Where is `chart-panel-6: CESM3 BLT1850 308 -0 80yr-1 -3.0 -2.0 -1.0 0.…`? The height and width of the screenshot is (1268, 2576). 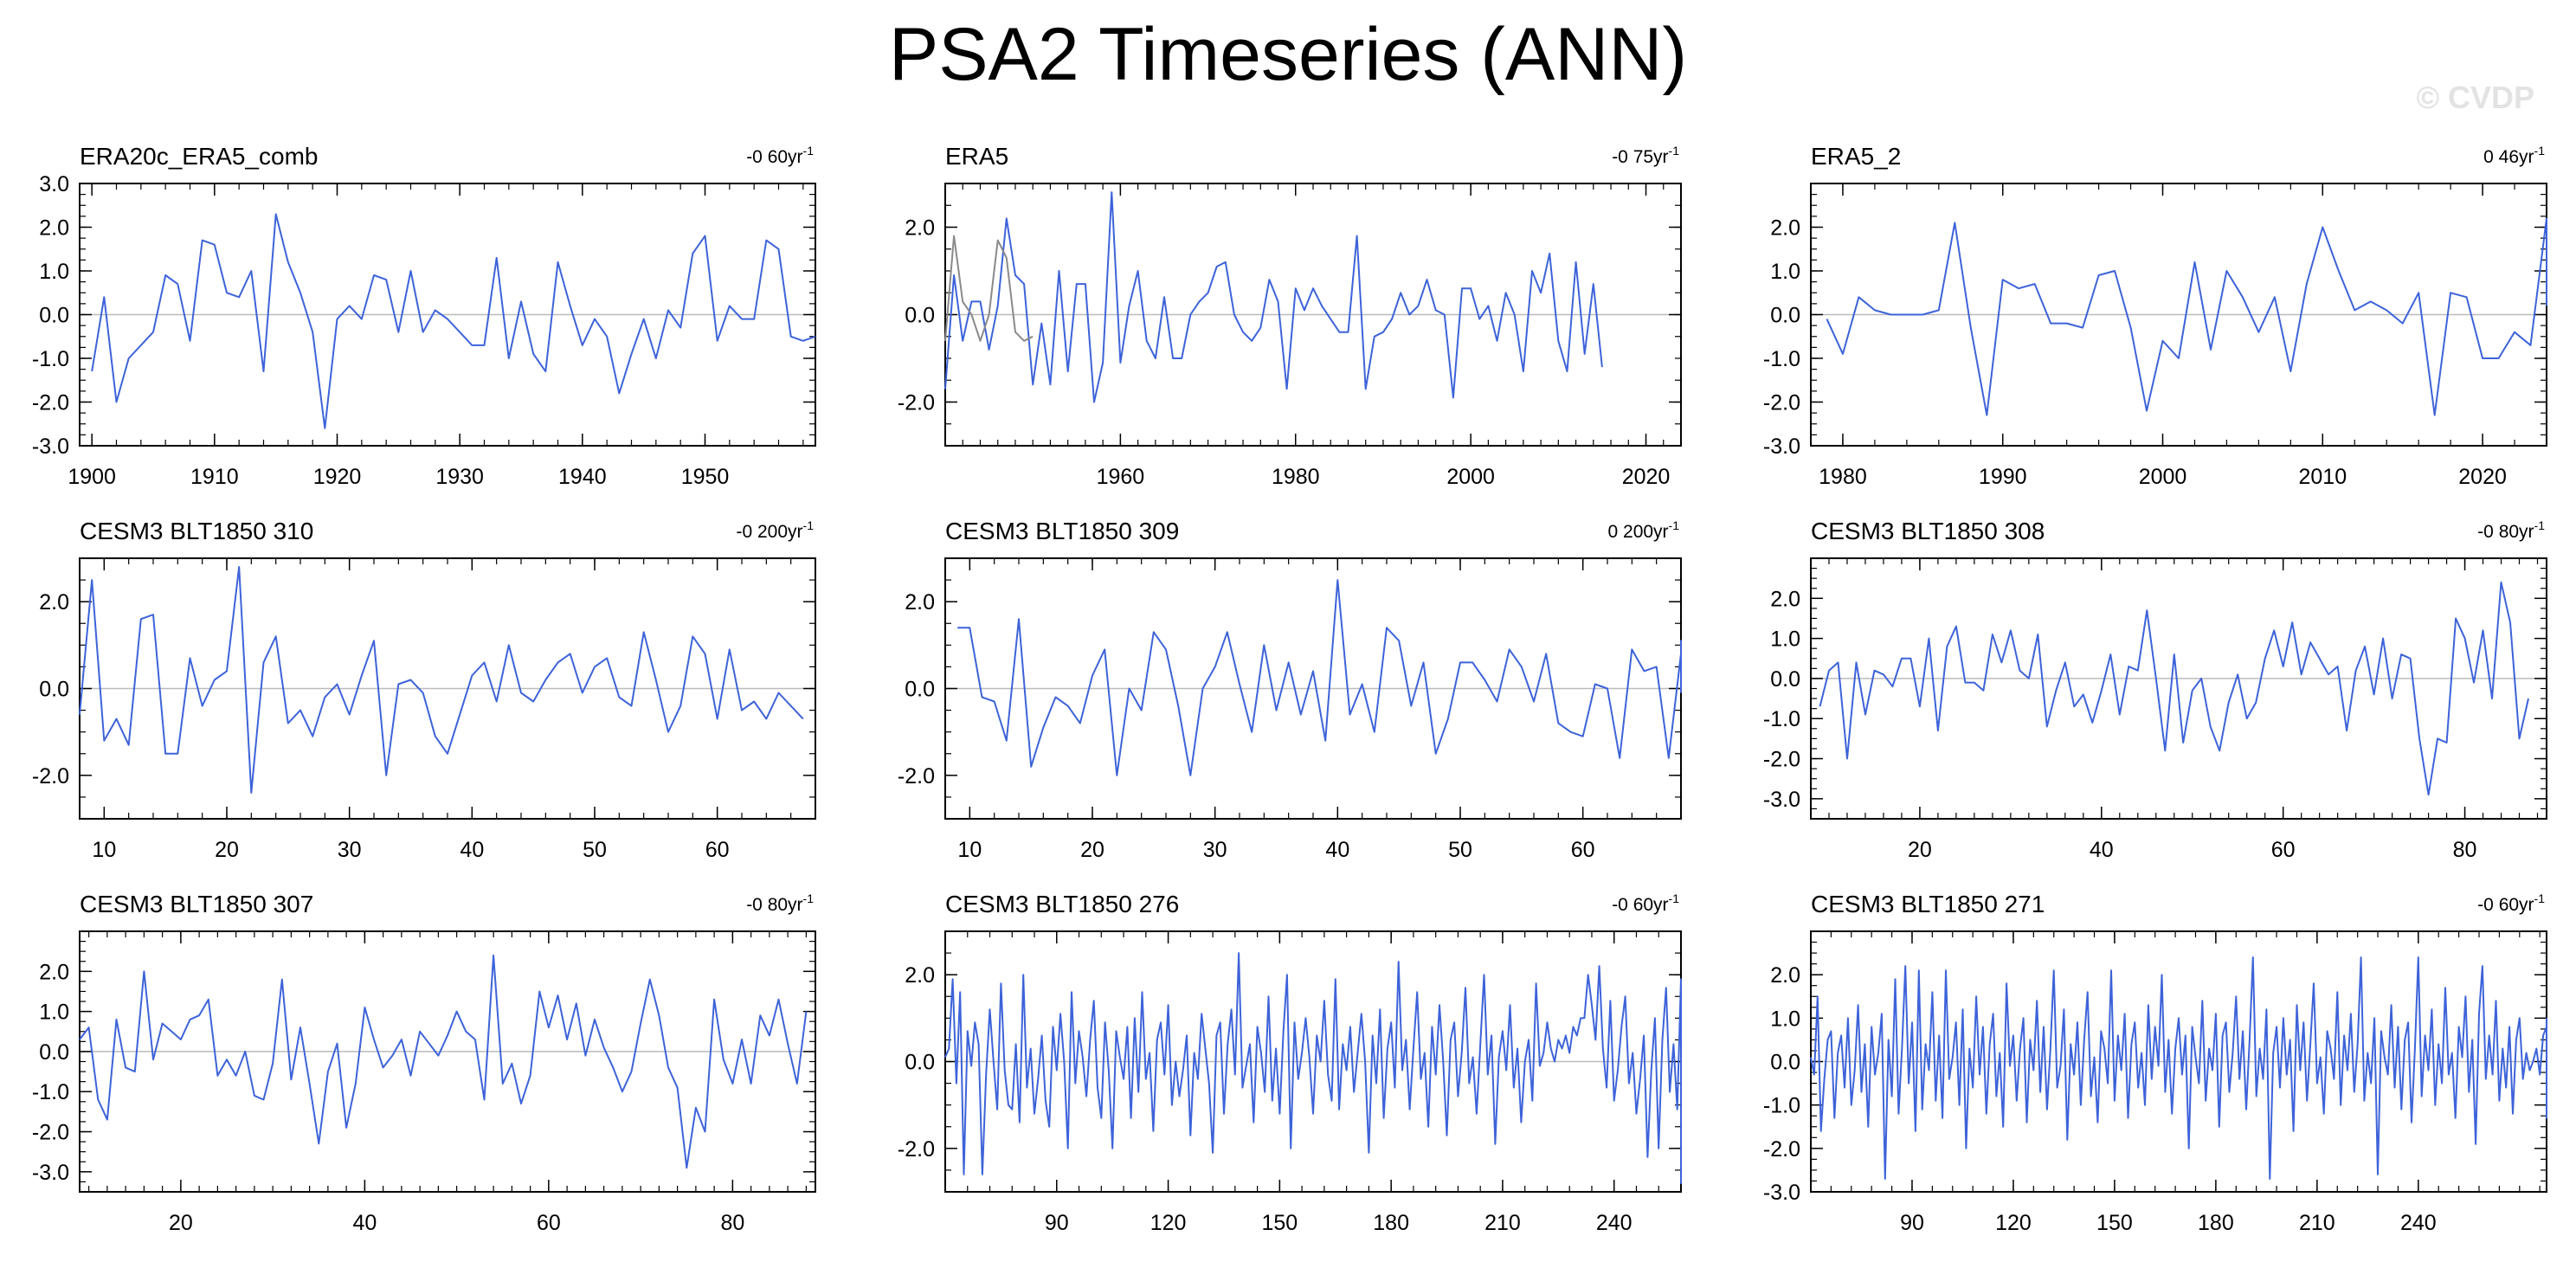 chart-panel-6: CESM3 BLT1850 308 -0 80yr-1 -3.0 -2.0 -1.0 0.… is located at coordinates (2155, 690).